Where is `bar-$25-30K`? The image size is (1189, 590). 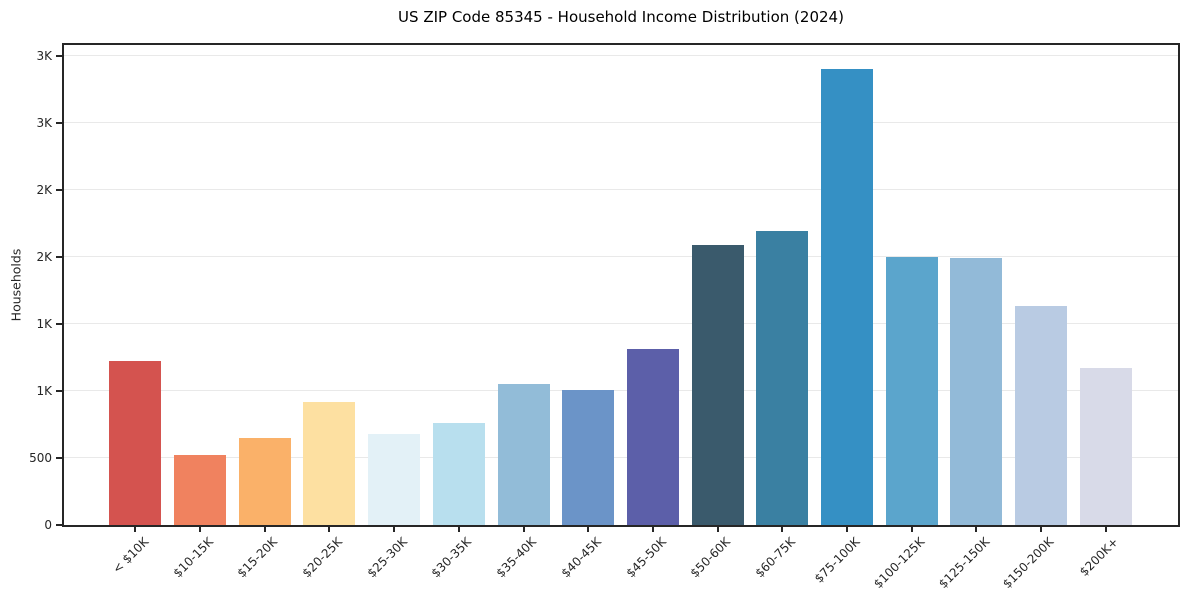 bar-$25-30K is located at coordinates (394, 479).